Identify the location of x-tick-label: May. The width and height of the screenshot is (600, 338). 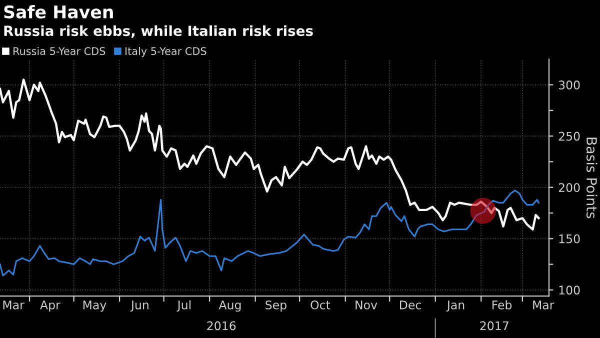
(94, 306).